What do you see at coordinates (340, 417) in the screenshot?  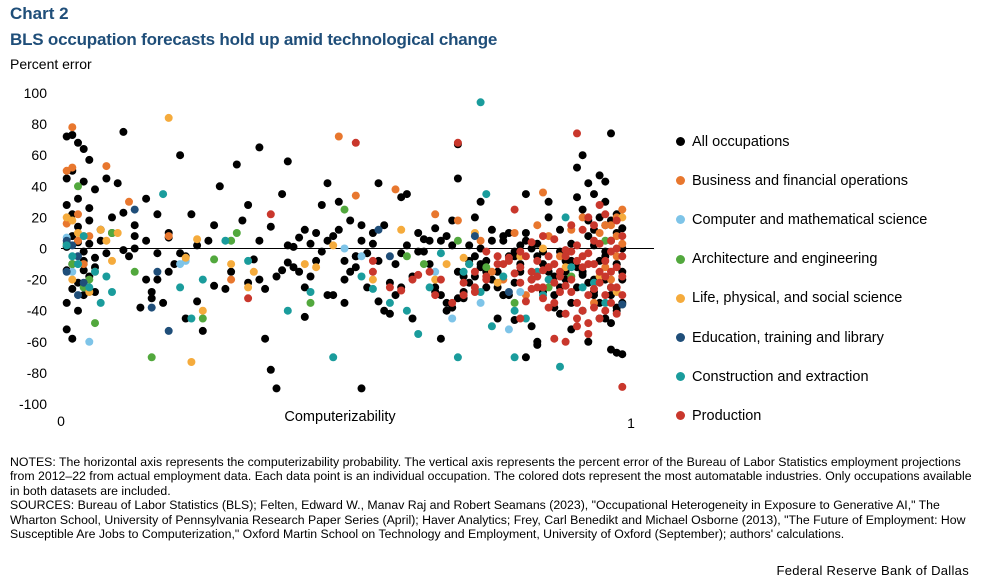 I see `x-axis-label: Computerizability` at bounding box center [340, 417].